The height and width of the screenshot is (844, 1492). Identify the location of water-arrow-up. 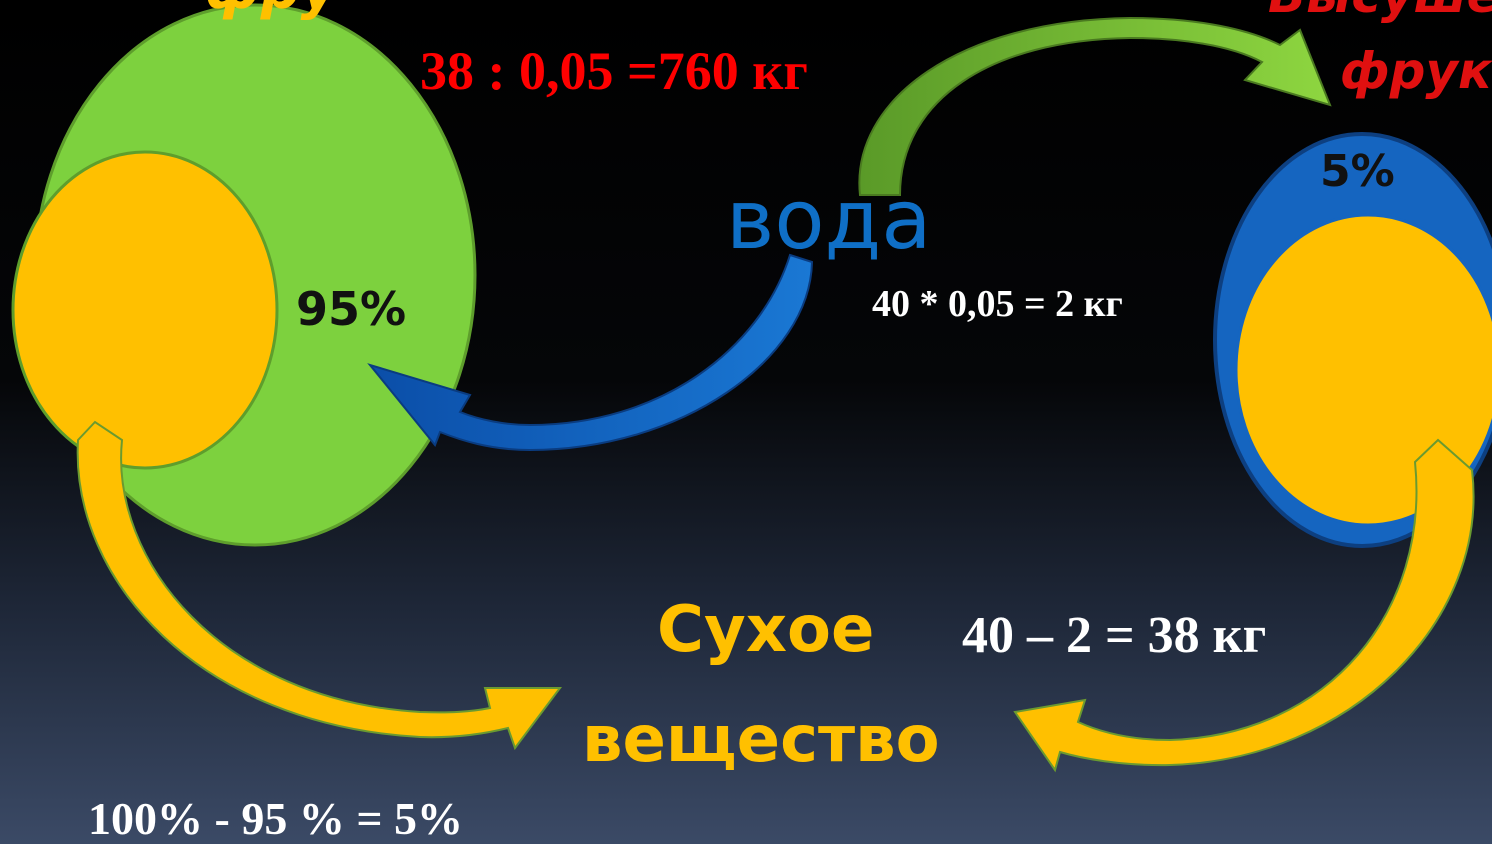
(1095, 106).